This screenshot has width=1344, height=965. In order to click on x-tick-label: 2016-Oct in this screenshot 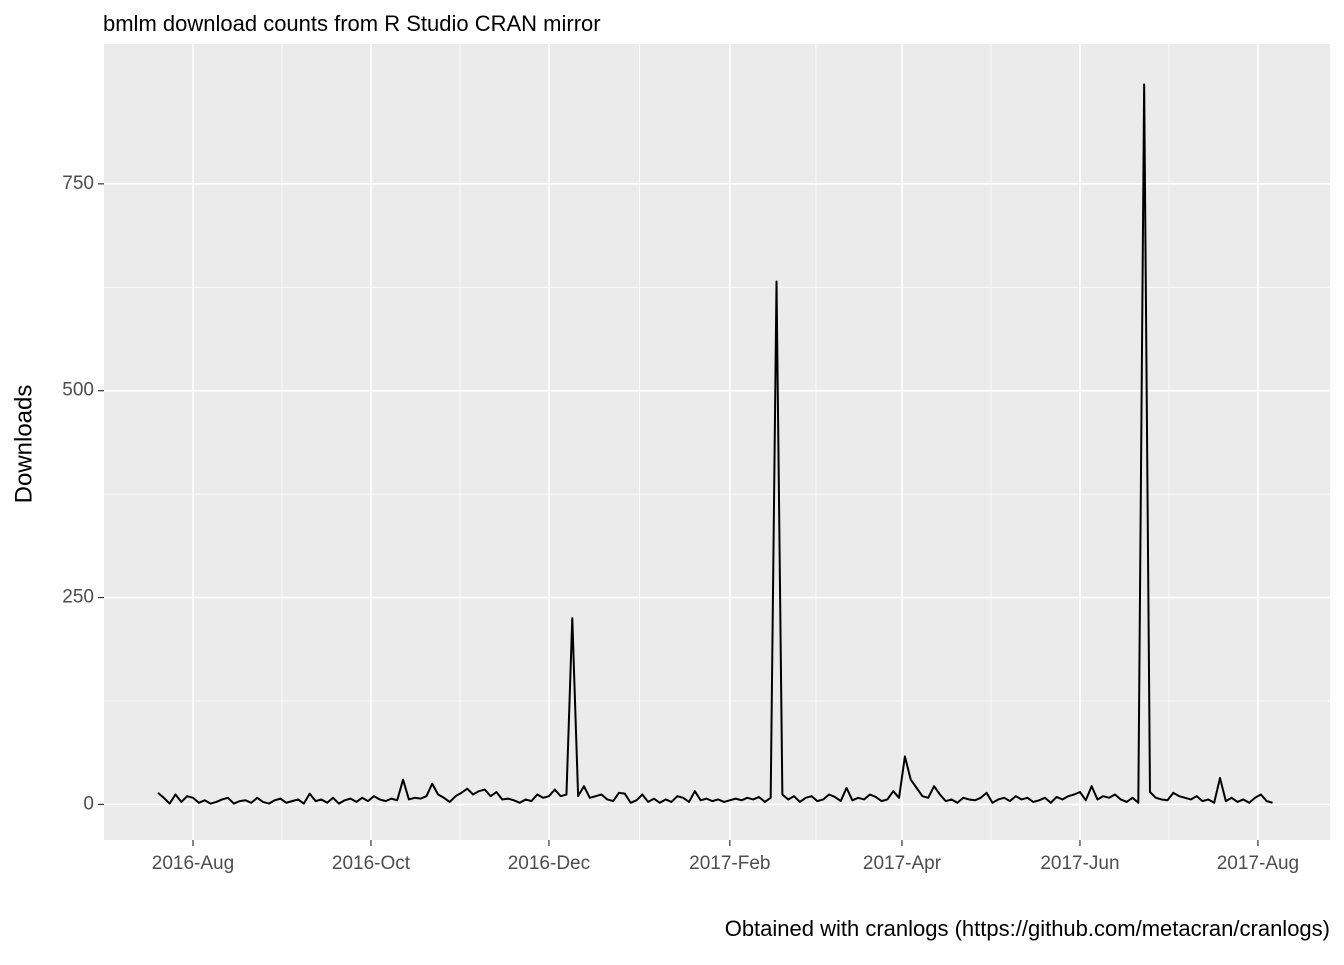, I will do `click(371, 863)`.